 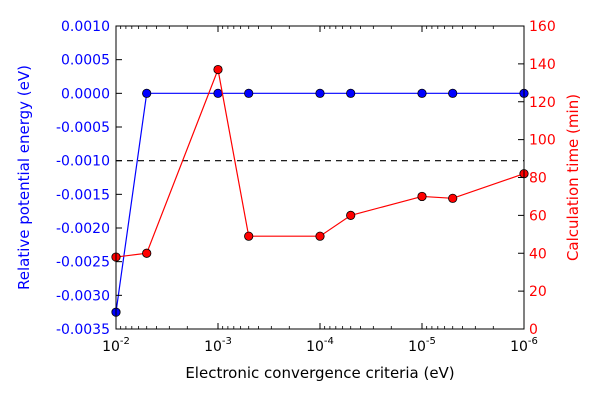 What do you see at coordinates (85, 27) in the screenshot?
I see `left-tick-label: 0.0010` at bounding box center [85, 27].